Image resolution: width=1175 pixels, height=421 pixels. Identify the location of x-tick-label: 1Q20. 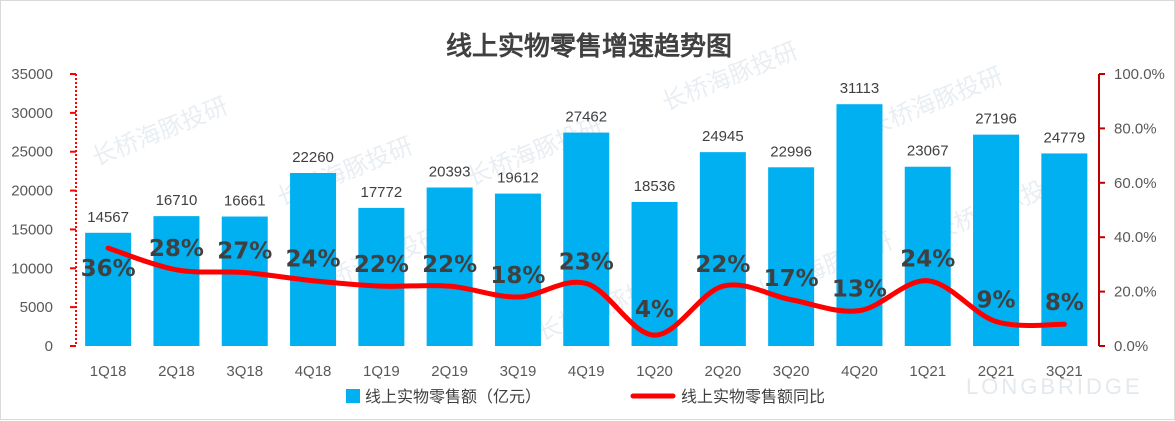
(654, 371).